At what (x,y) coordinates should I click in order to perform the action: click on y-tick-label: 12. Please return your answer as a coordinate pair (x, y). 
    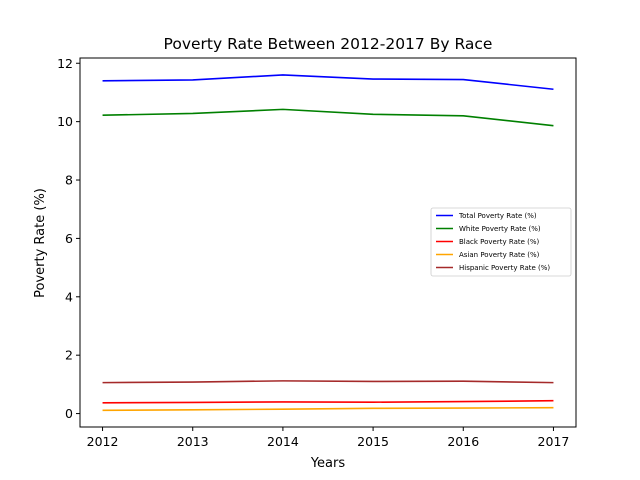
    Looking at the image, I should click on (65, 63).